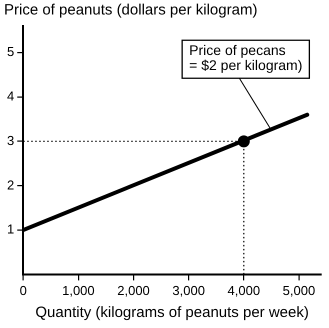  Describe the element at coordinates (299, 290) in the screenshot. I see `x-tick-label: 5,000` at that location.